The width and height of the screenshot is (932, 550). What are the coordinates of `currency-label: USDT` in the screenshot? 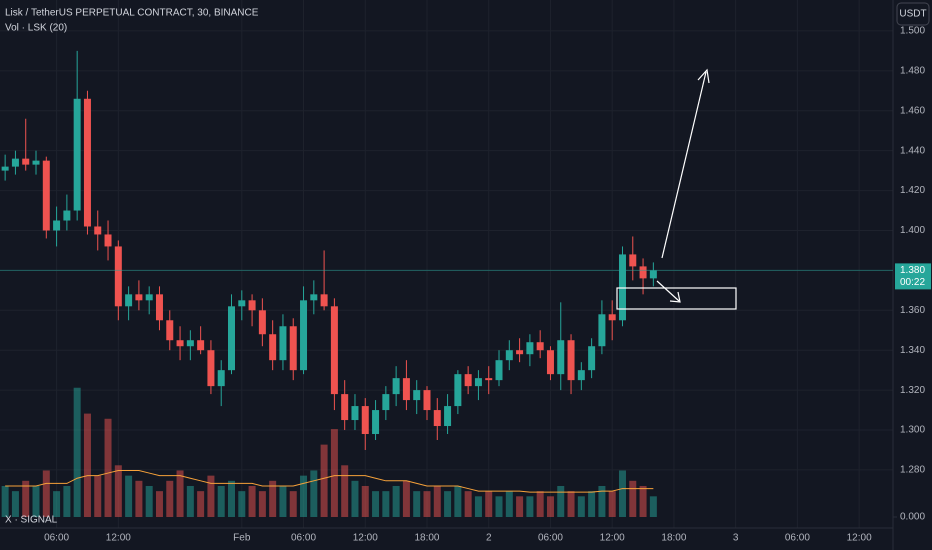 It's located at (912, 14).